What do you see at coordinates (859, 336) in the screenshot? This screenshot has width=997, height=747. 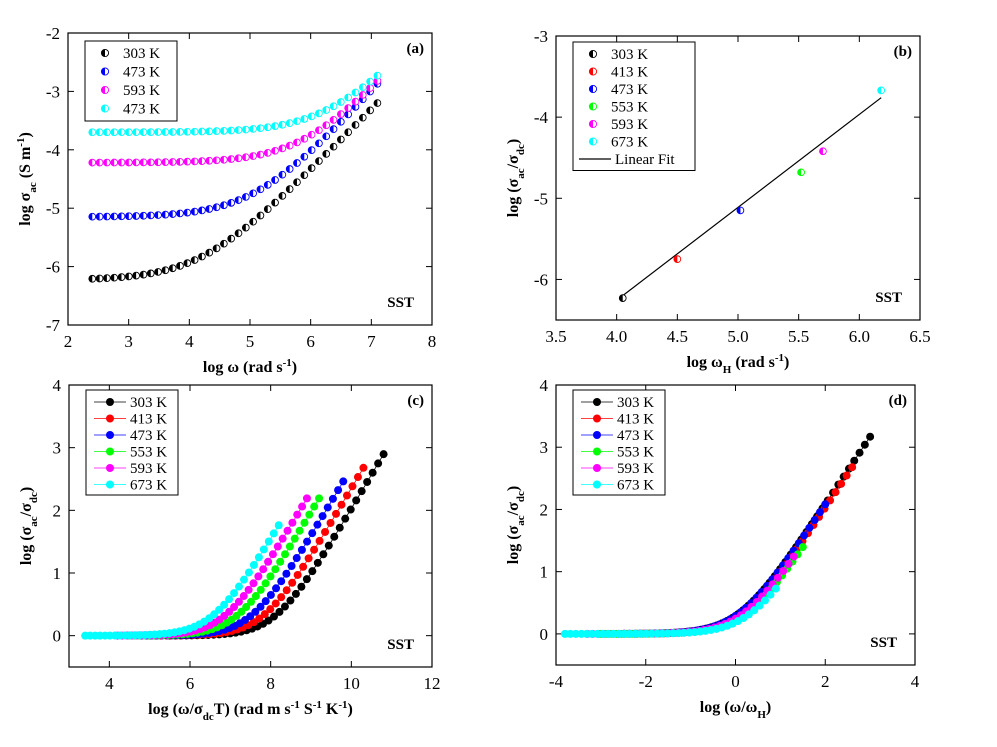 I see `x-tick-label: 6.0` at bounding box center [859, 336].